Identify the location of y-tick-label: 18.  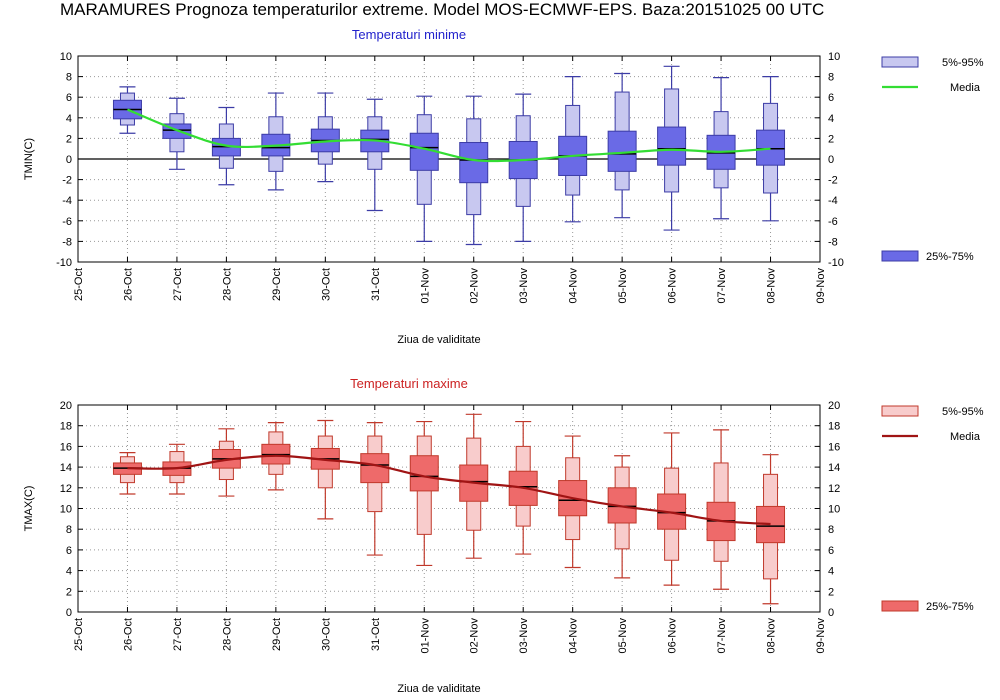
(66, 427).